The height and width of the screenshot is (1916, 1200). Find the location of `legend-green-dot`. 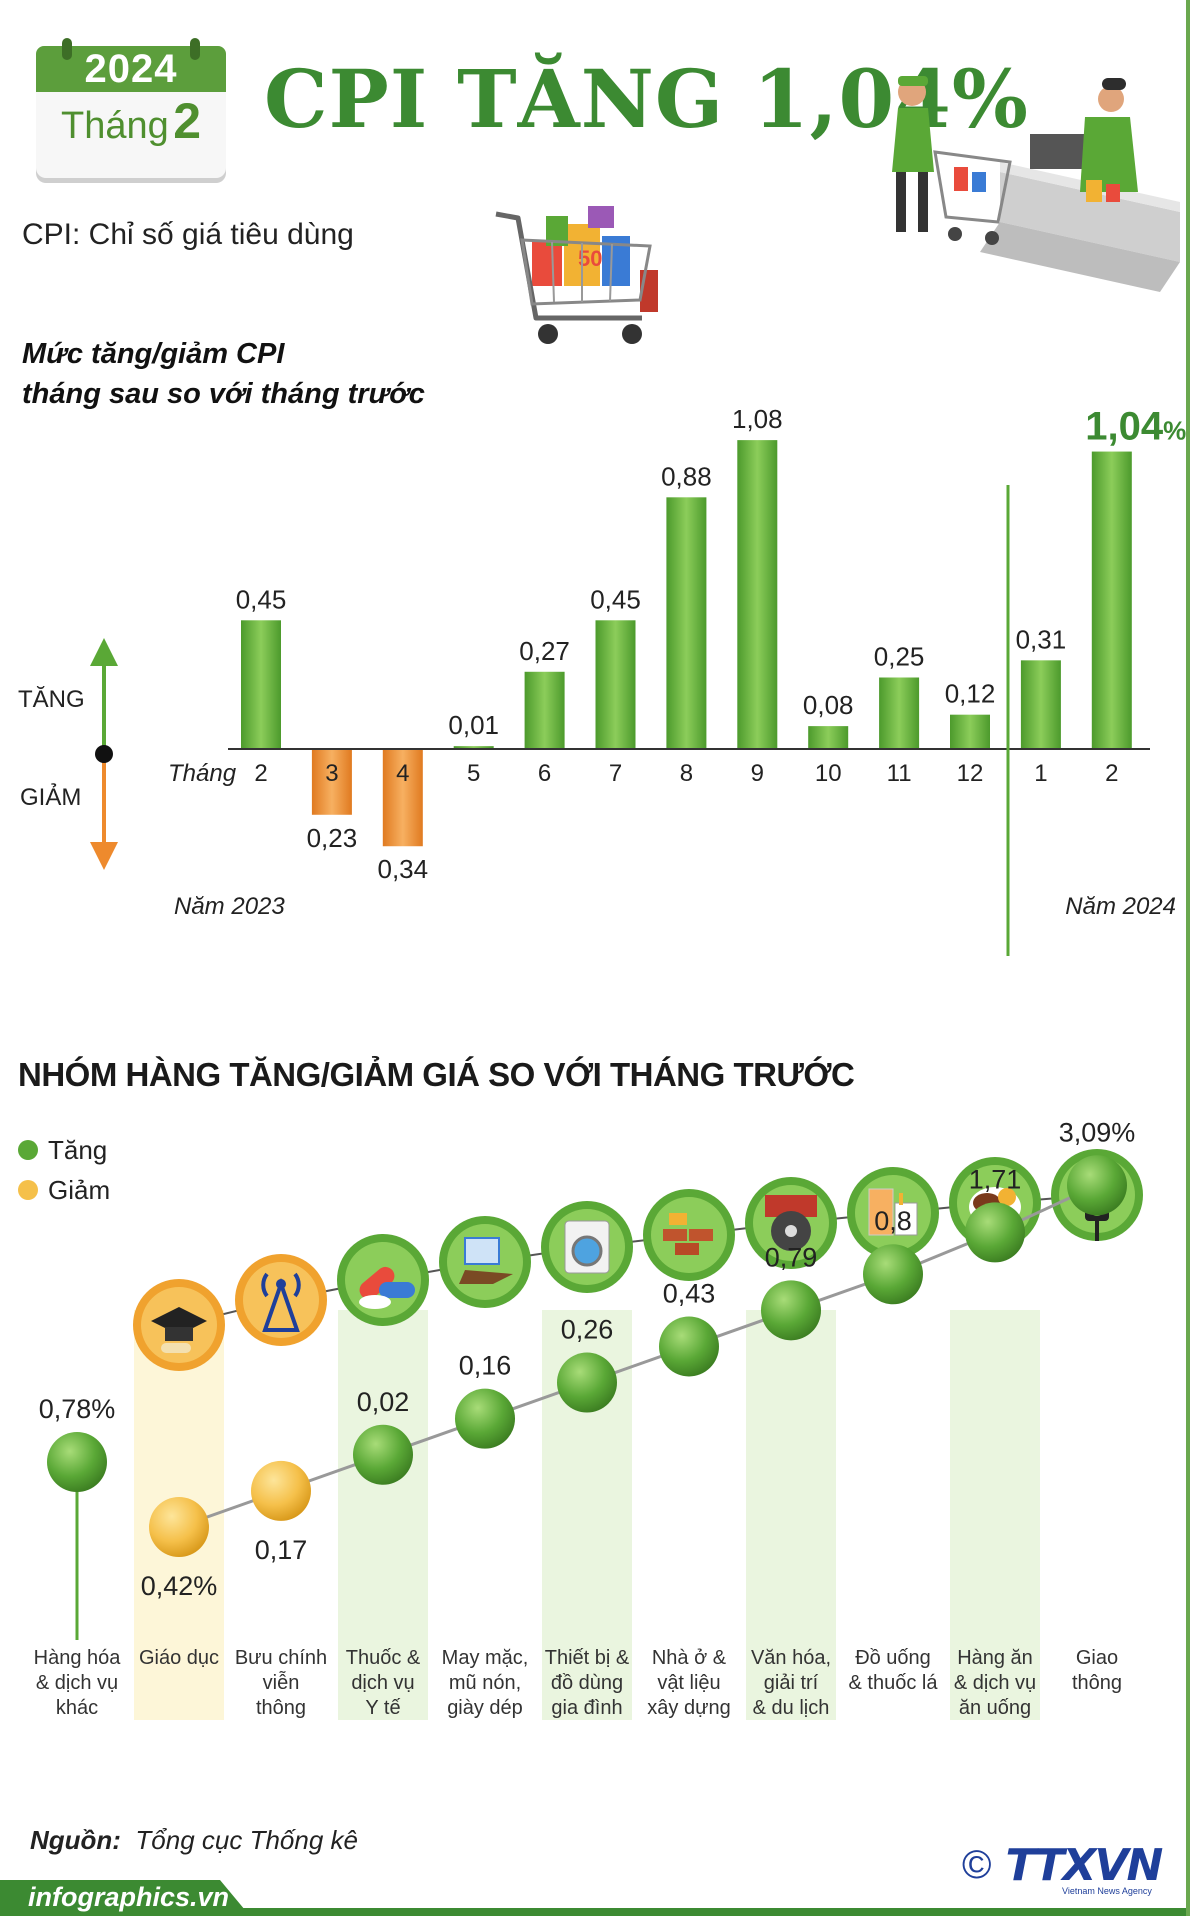

legend-green-dot is located at coordinates (28, 1150).